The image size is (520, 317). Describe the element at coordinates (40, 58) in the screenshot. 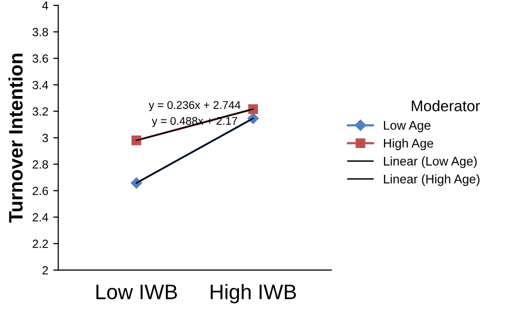

I see `y-tick-label: 3.6` at that location.